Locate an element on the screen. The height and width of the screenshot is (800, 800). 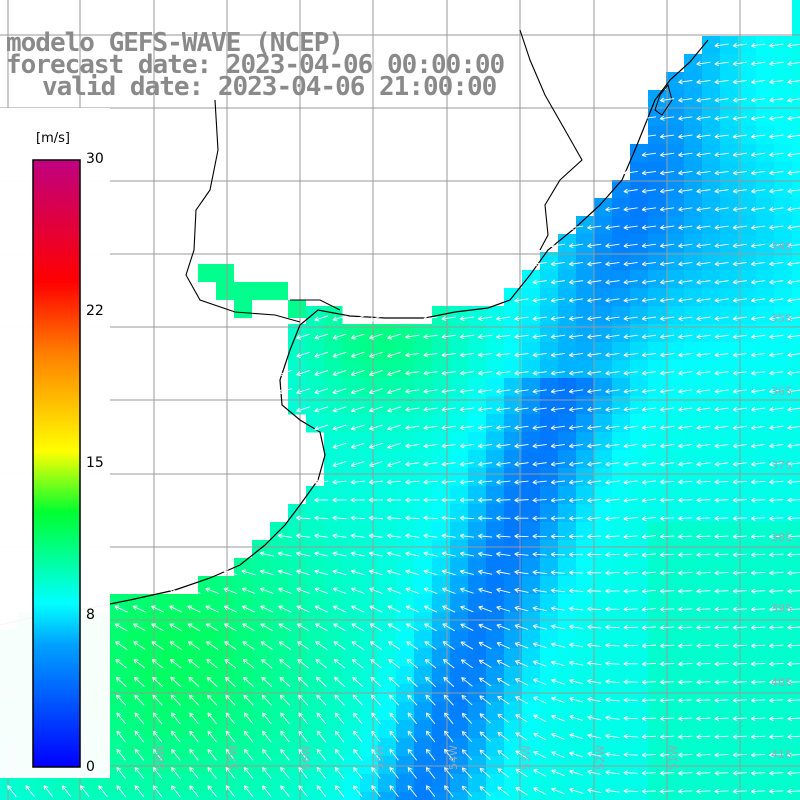
longitude-label: 55W is located at coordinates (379, 757).